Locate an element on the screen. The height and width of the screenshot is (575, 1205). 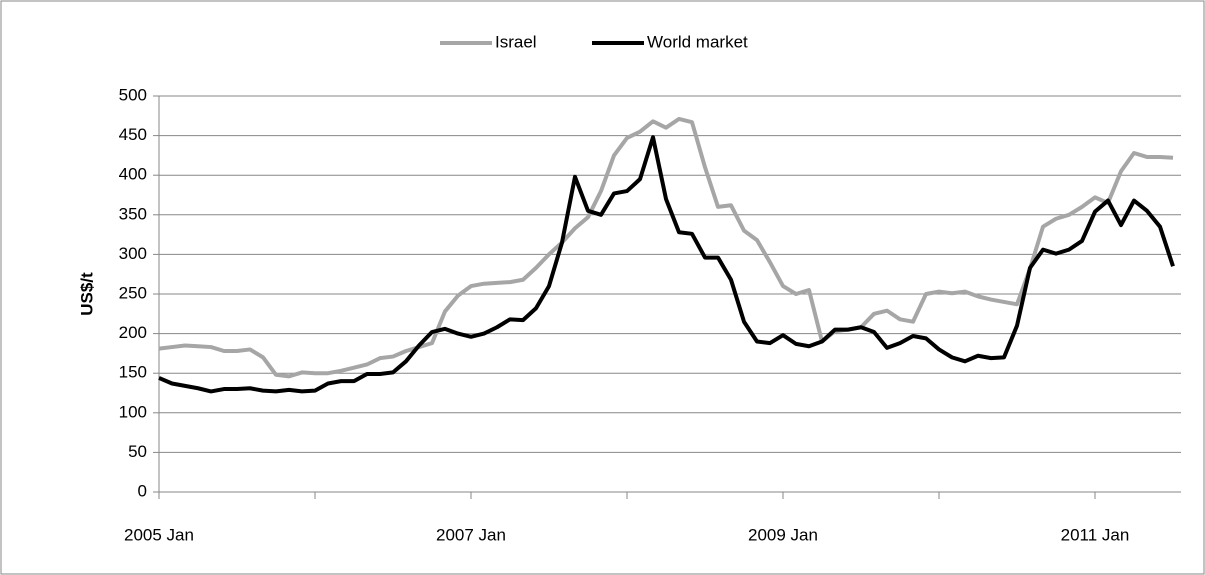
y-tick-label: 350 is located at coordinates (133, 213).